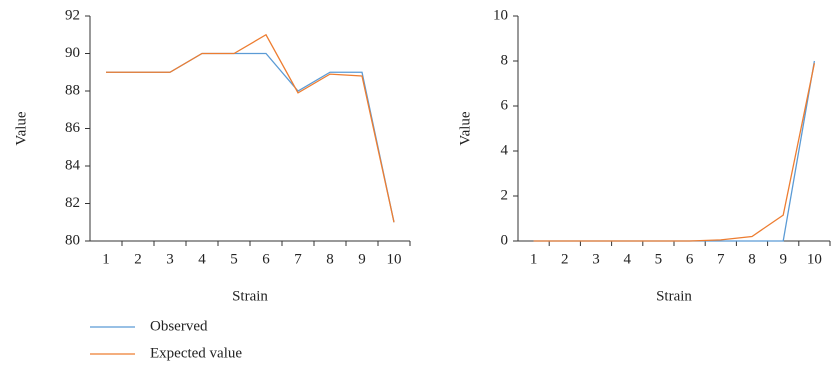 The image size is (833, 375). I want to click on y-tick-label: 92, so click(72, 15).